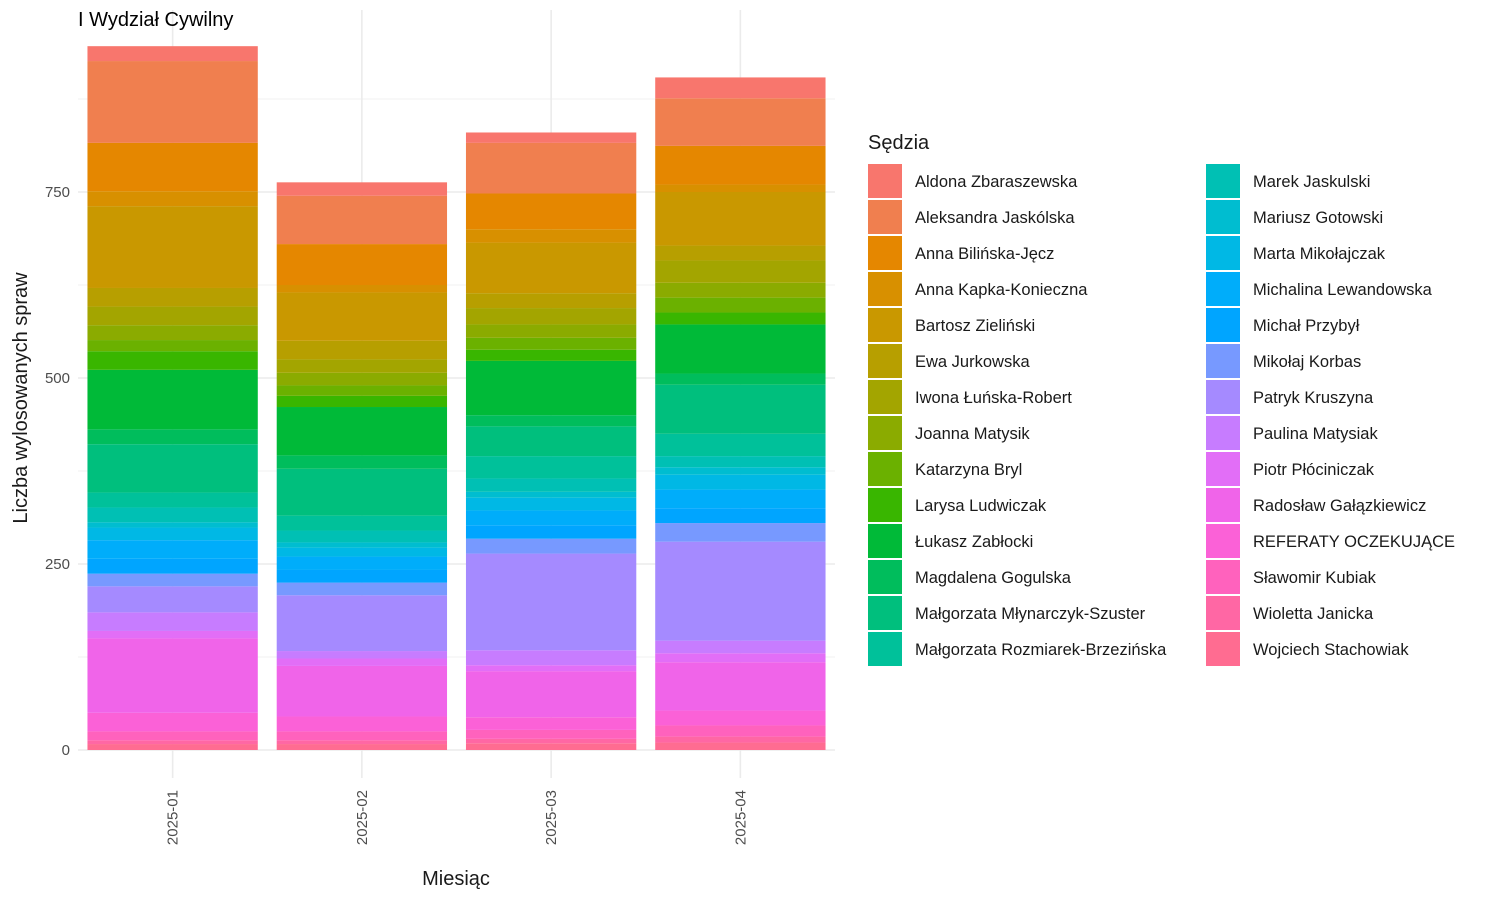 This screenshot has height=900, width=1500. What do you see at coordinates (1315, 434) in the screenshot?
I see `legend-label: Paulina Matysiak` at bounding box center [1315, 434].